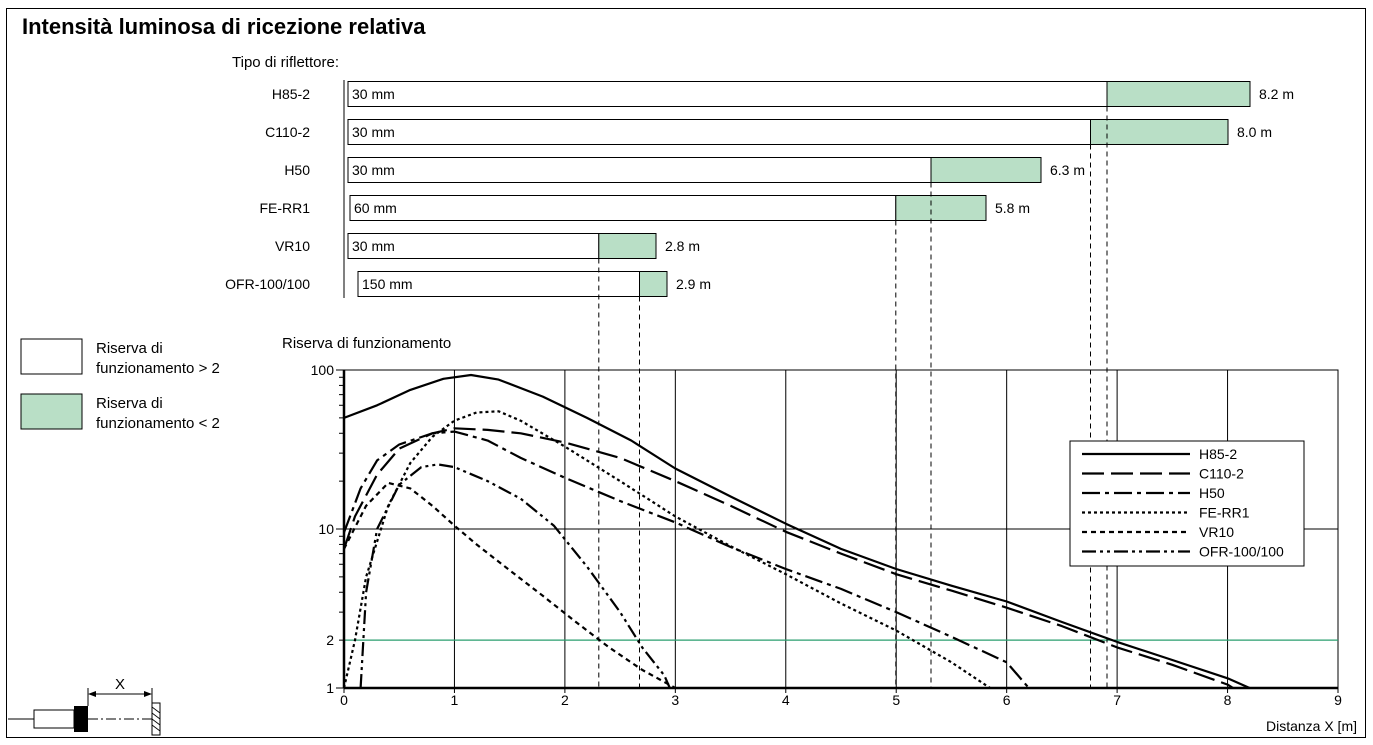 Image resolution: width=1373 pixels, height=745 pixels. Describe the element at coordinates (129, 348) in the screenshot. I see `legend-label-reserve-high-line1: Riserva di` at that location.